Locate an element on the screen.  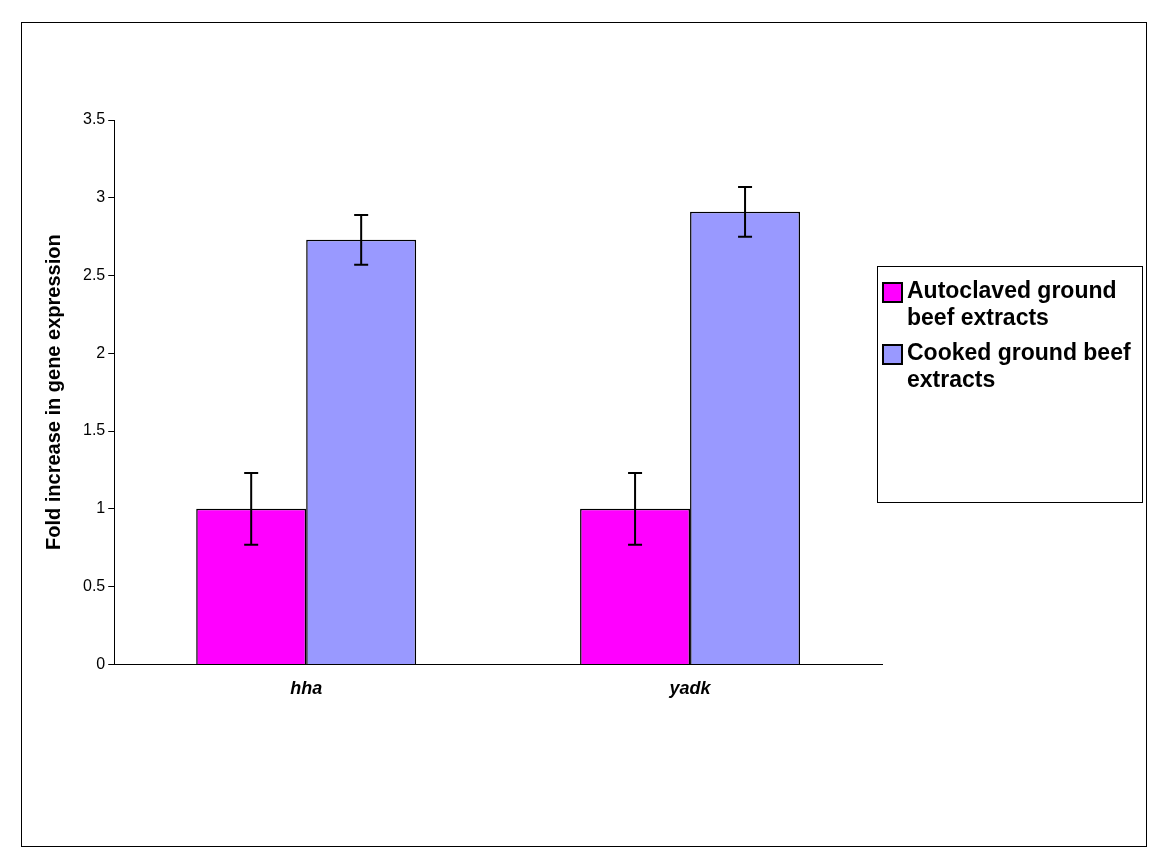
y-tick-label: 0.5 is located at coordinates (94, 586).